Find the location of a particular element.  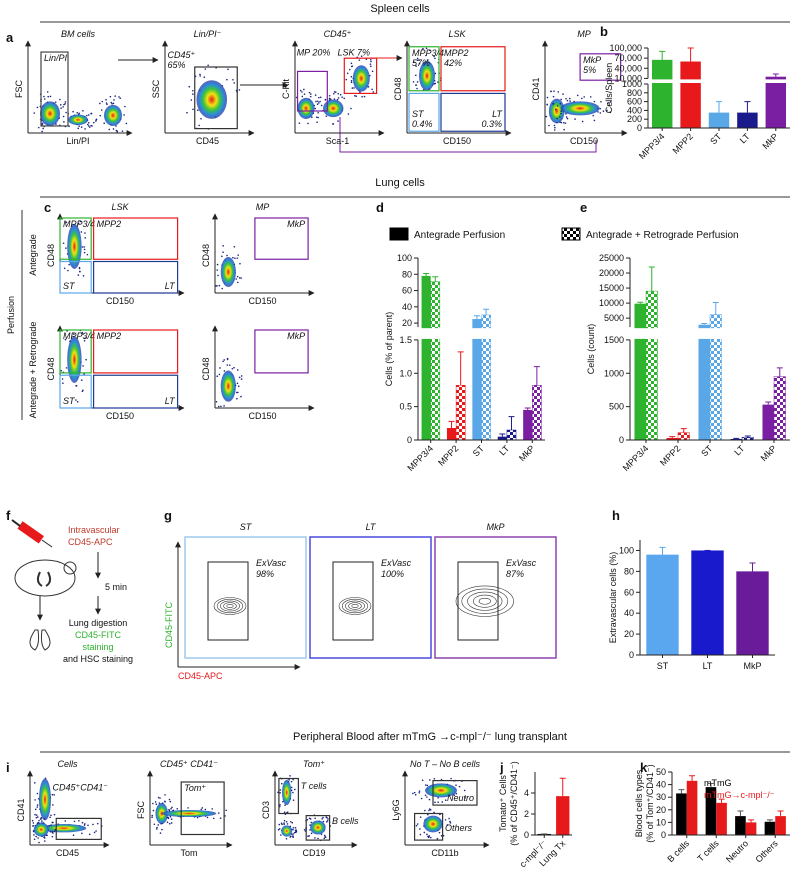

gate-label: LT is located at coordinates (170, 286).